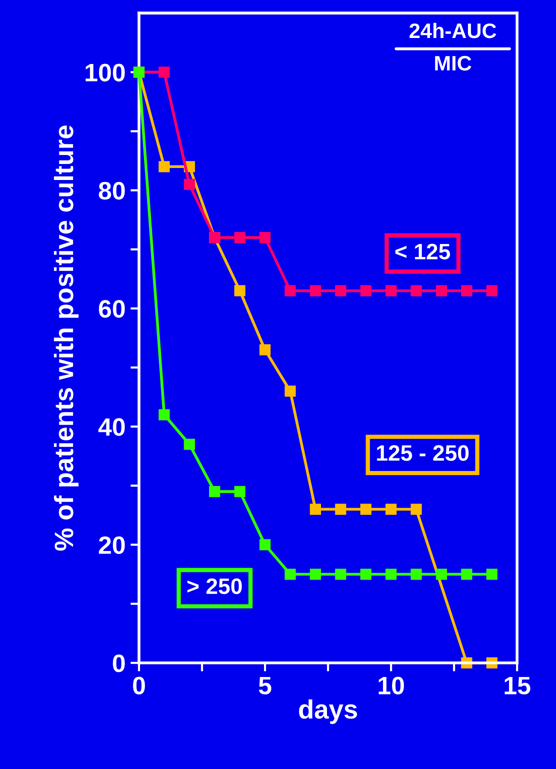  What do you see at coordinates (265, 685) in the screenshot?
I see `x-tick-label: 5` at bounding box center [265, 685].